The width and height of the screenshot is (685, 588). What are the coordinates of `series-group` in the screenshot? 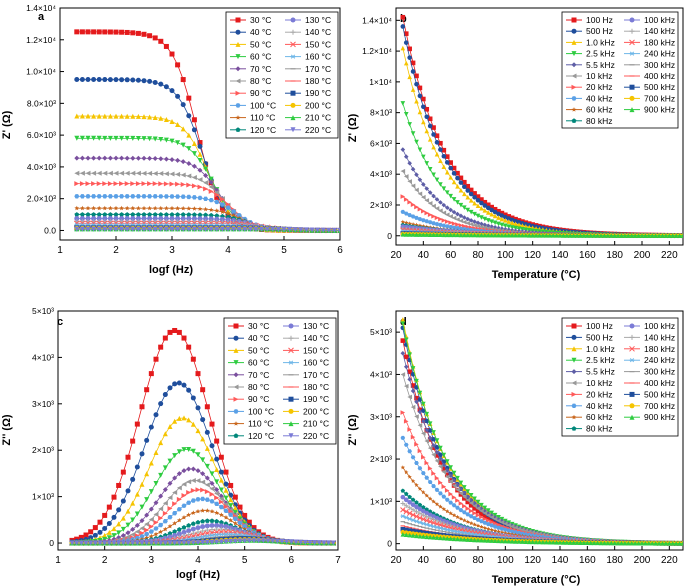 It's located at (203, 436).